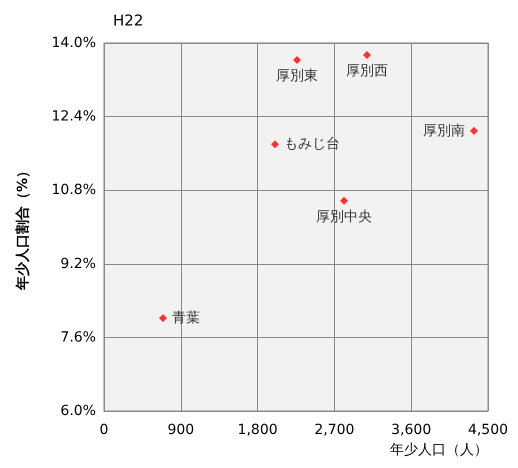 The image size is (518, 468). Describe the element at coordinates (334, 430) in the screenshot. I see `x-tick-label: 2,700` at that location.